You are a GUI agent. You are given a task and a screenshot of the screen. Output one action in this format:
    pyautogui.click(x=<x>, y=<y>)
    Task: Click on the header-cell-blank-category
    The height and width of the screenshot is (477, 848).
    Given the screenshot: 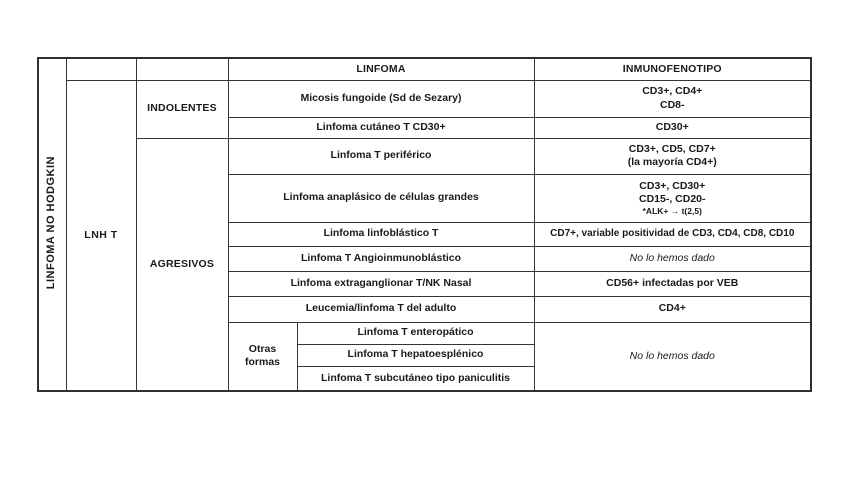 What is the action you would take?
    pyautogui.click(x=182, y=69)
    